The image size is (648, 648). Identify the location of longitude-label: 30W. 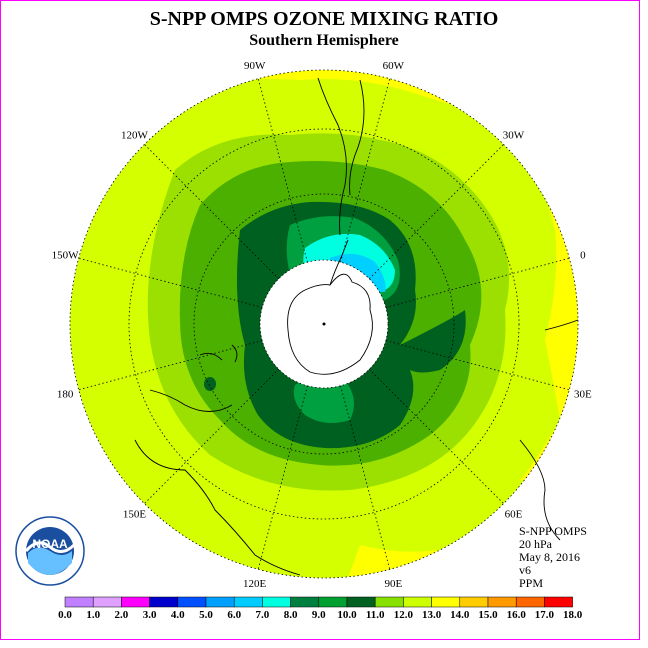
(514, 135).